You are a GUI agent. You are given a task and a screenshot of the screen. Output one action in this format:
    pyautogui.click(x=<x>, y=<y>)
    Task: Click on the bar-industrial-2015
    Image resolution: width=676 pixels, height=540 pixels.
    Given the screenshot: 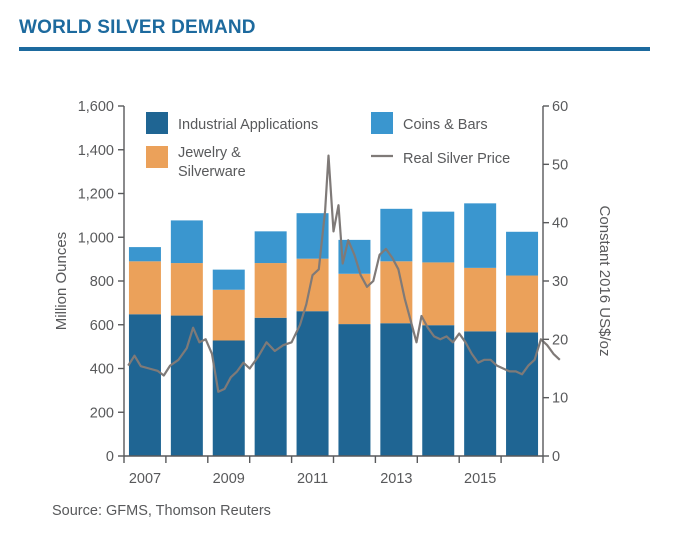 What is the action you would take?
    pyautogui.click(x=480, y=393)
    